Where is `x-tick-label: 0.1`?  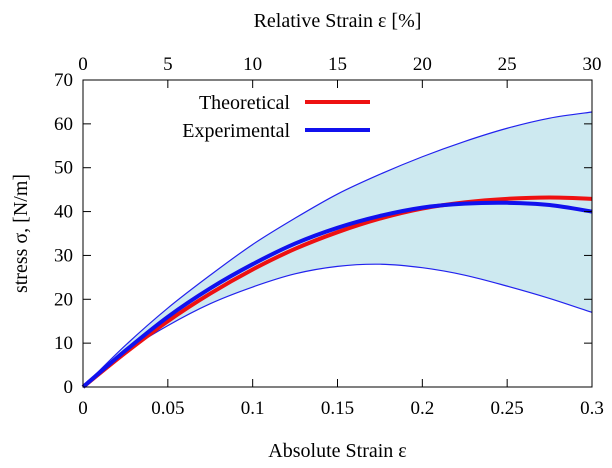
x-tick-label: 0.1 is located at coordinates (253, 408).